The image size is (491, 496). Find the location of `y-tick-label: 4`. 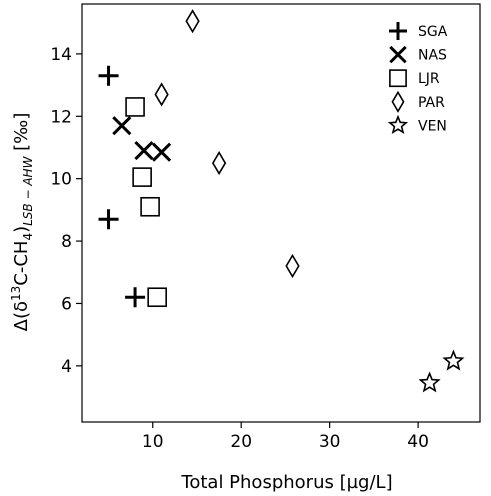

y-tick-label: 4 is located at coordinates (66, 367).